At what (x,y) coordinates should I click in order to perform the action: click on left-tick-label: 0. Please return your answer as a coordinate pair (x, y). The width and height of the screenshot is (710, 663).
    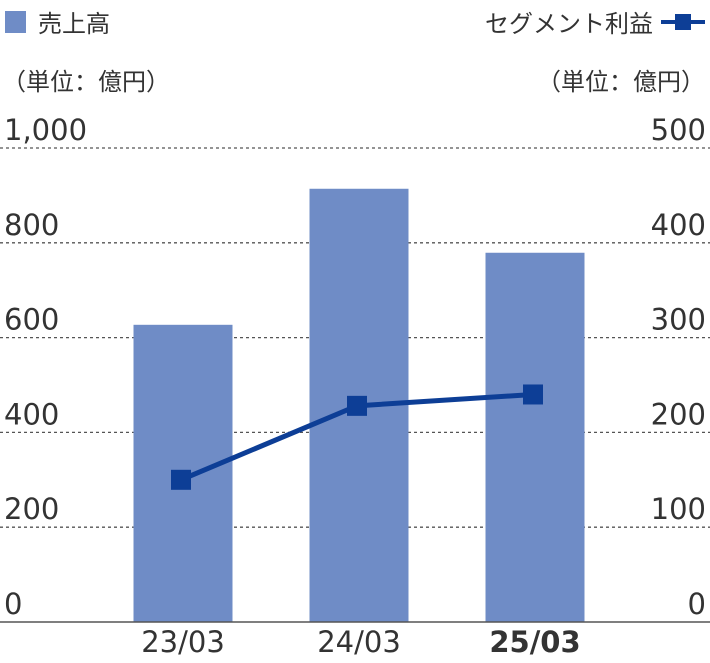
    Looking at the image, I should click on (13, 604).